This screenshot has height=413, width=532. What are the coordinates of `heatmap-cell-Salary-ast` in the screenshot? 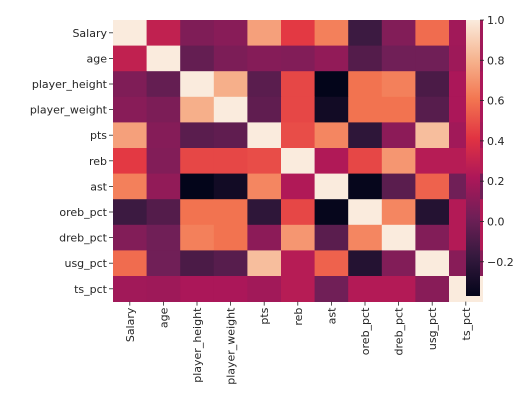 It's located at (331, 33).